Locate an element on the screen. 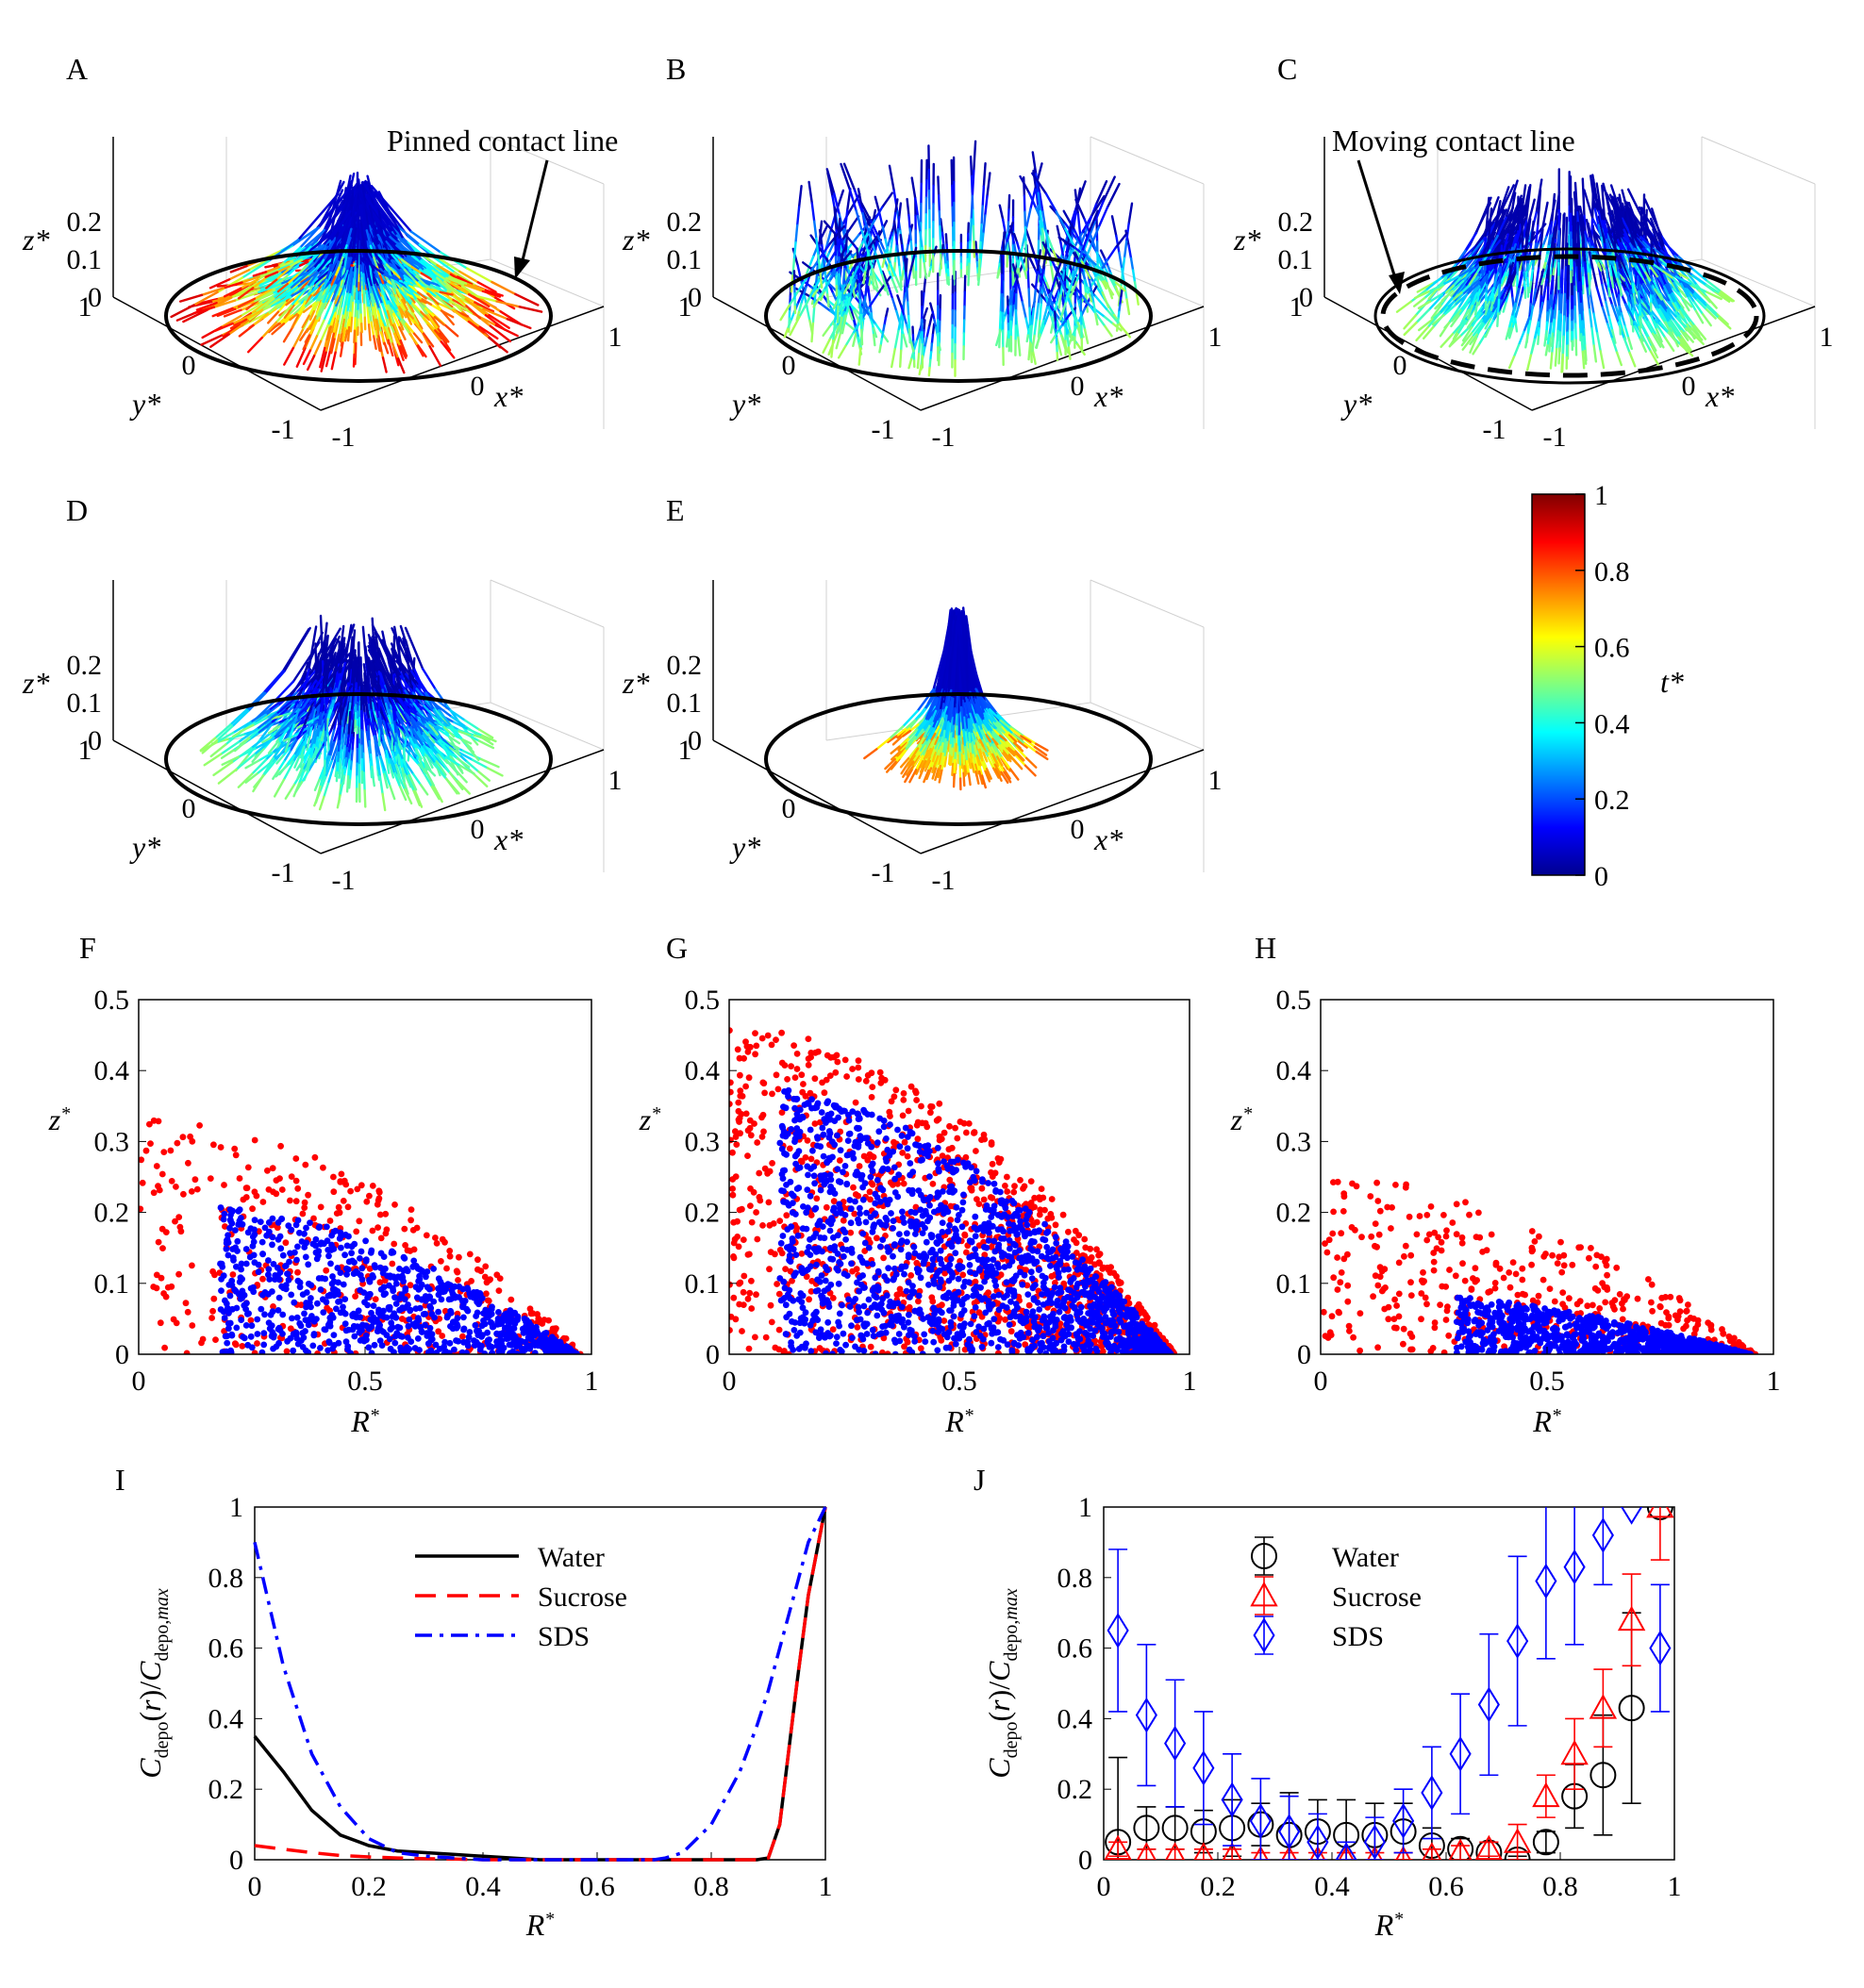 Image resolution: width=1864 pixels, height=1988 pixels. contact-line is located at coordinates (359, 316).